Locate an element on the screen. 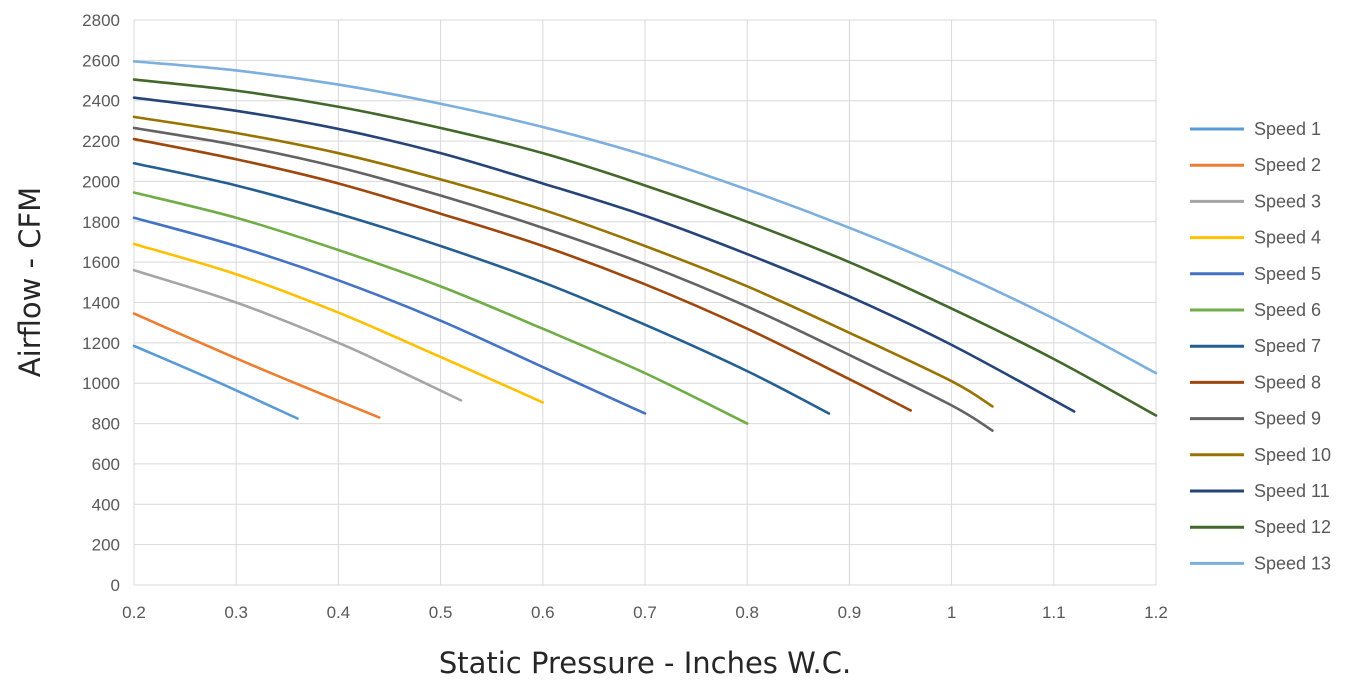 The width and height of the screenshot is (1369, 690). y-tick-label: 2800 is located at coordinates (101, 20).